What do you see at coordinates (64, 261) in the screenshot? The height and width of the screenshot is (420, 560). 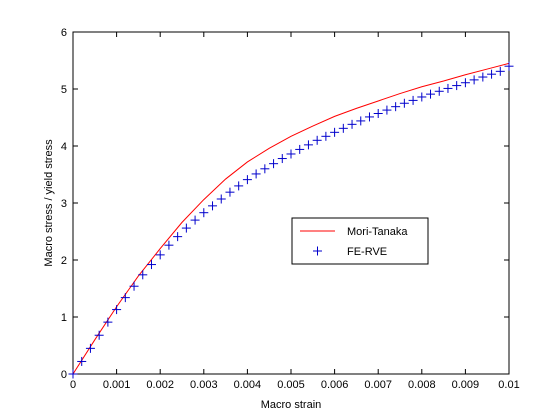 I see `y-tick-label: 2` at bounding box center [64, 261].